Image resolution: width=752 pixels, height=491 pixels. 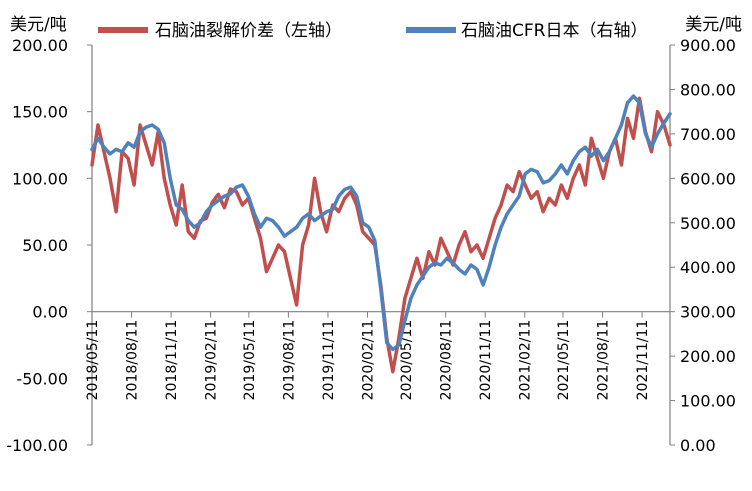 I want to click on right-tick-label: 600.00, so click(x=708, y=178).